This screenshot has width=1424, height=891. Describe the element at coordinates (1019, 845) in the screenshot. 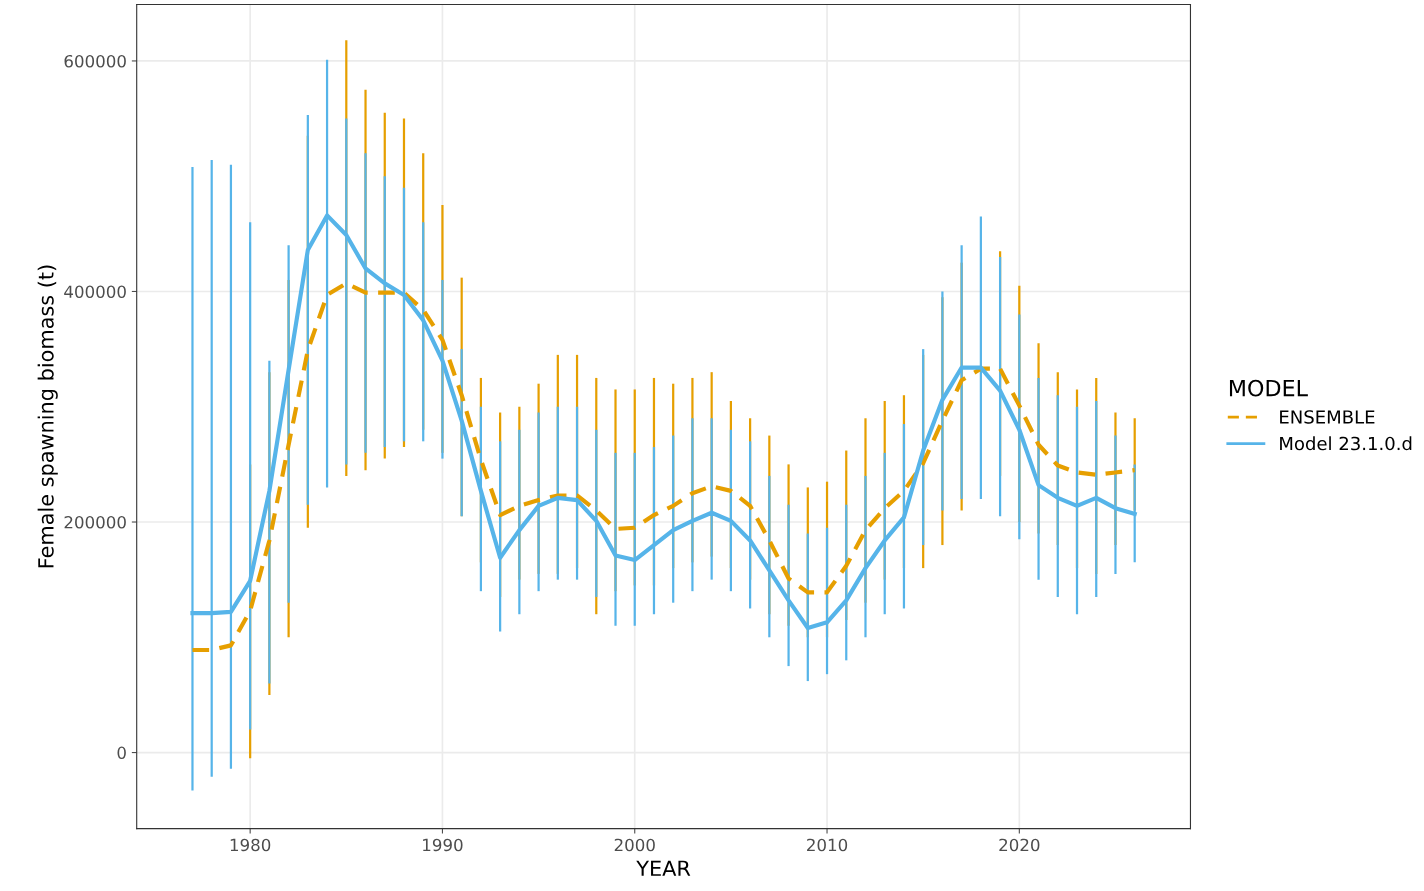

I see `x-tick-label: 2020` at that location.